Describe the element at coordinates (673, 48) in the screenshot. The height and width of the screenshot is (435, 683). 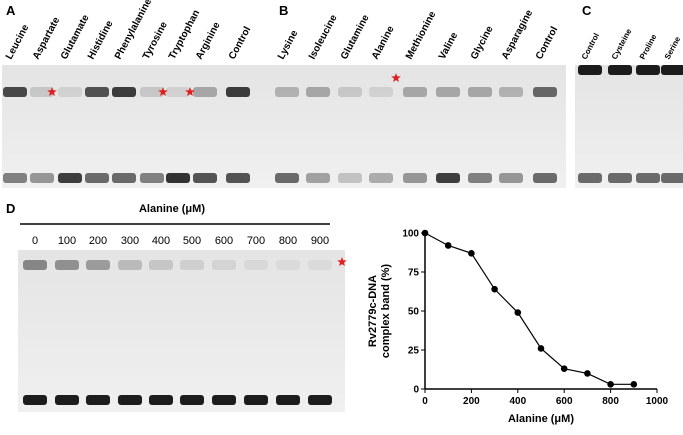
I see `lane-label: Serine` at that location.